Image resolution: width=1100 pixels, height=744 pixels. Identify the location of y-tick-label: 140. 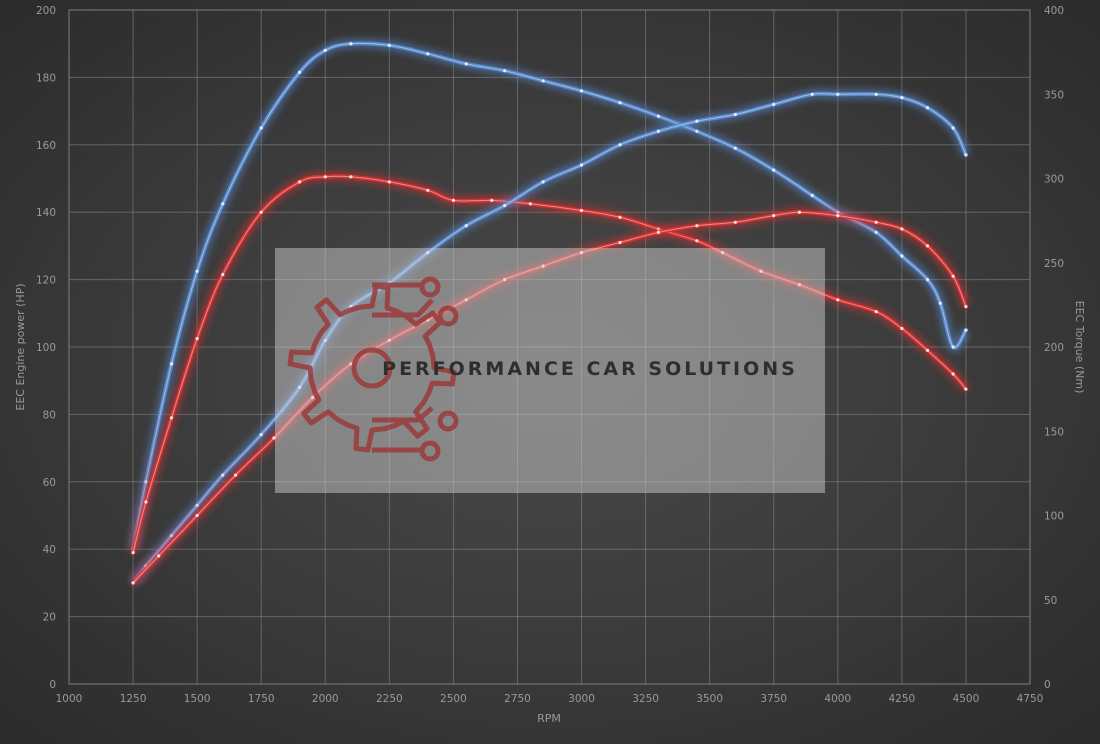
(46, 213).